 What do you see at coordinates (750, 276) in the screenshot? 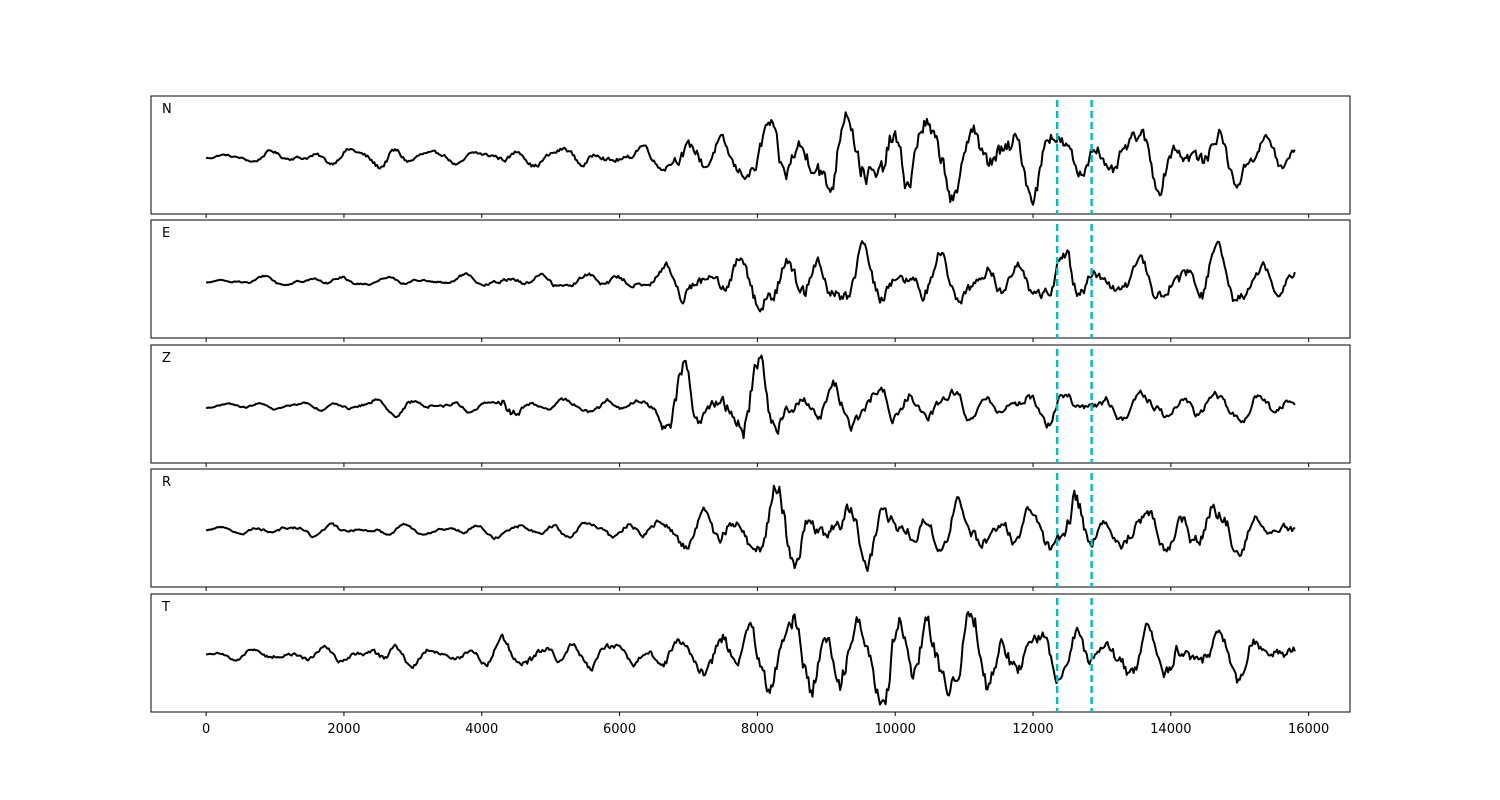
I see `waveform-e` at bounding box center [750, 276].